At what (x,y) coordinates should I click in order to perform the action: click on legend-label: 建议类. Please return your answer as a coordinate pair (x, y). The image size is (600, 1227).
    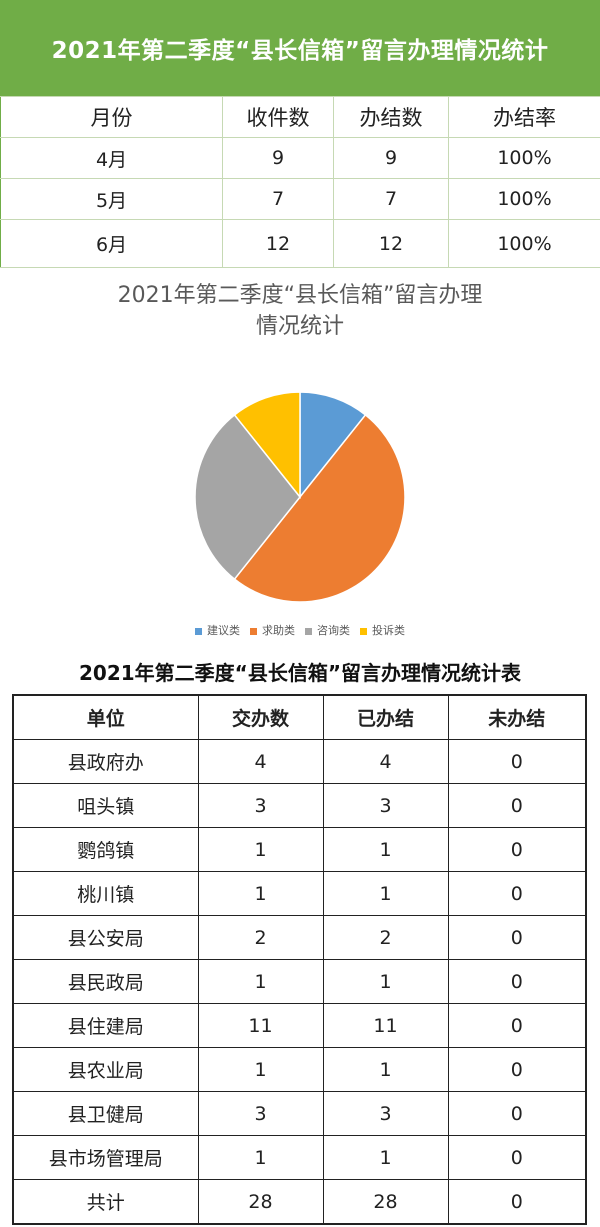
    Looking at the image, I should click on (223, 630).